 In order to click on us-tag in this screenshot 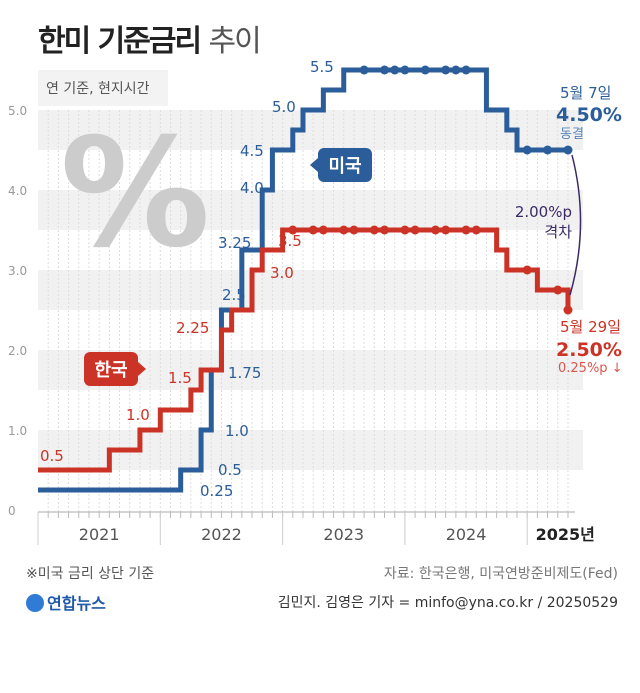, I will do `click(345, 165)`.